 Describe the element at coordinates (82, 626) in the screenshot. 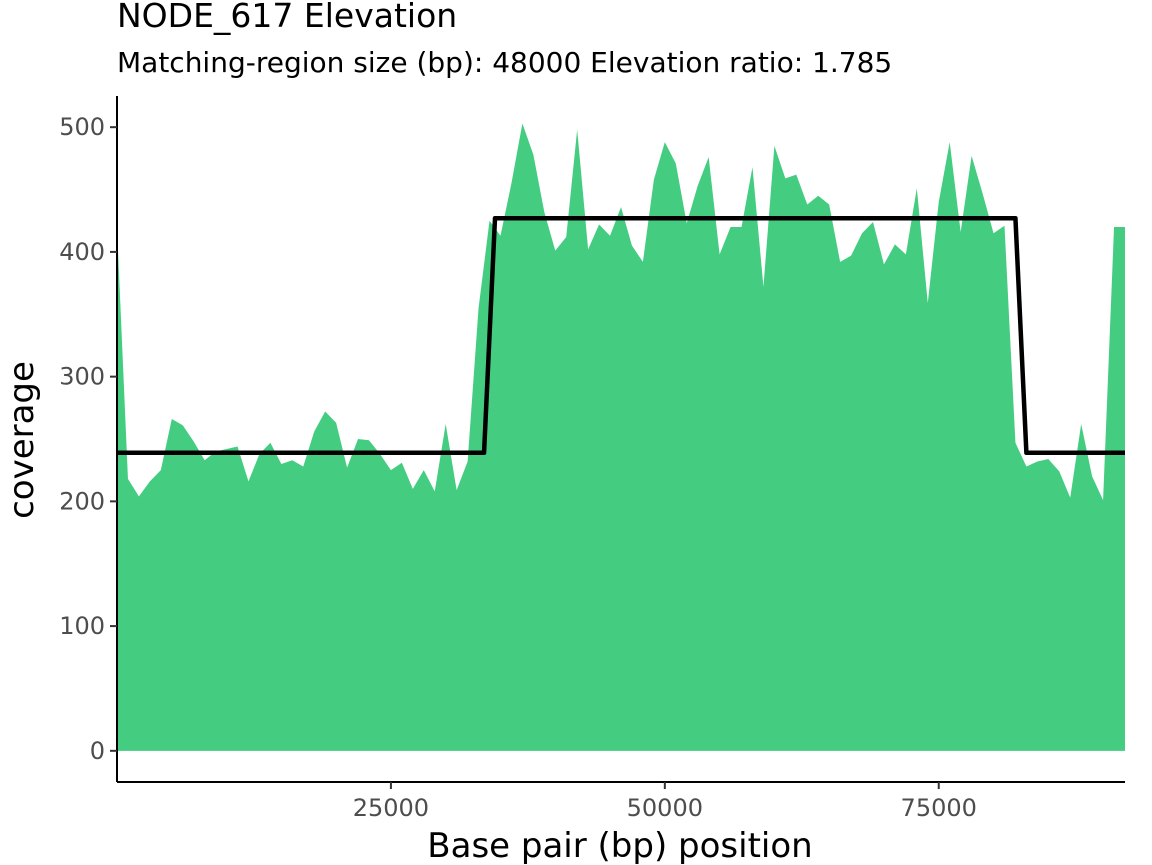

I see `y-tick-label: 100` at that location.